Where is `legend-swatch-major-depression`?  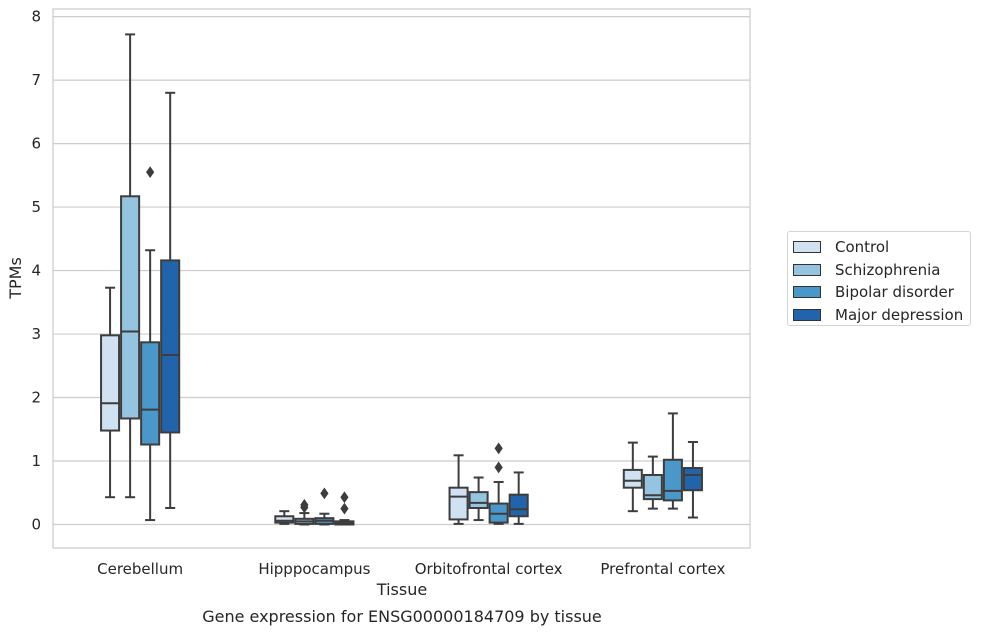
legend-swatch-major-depression is located at coordinates (807, 314).